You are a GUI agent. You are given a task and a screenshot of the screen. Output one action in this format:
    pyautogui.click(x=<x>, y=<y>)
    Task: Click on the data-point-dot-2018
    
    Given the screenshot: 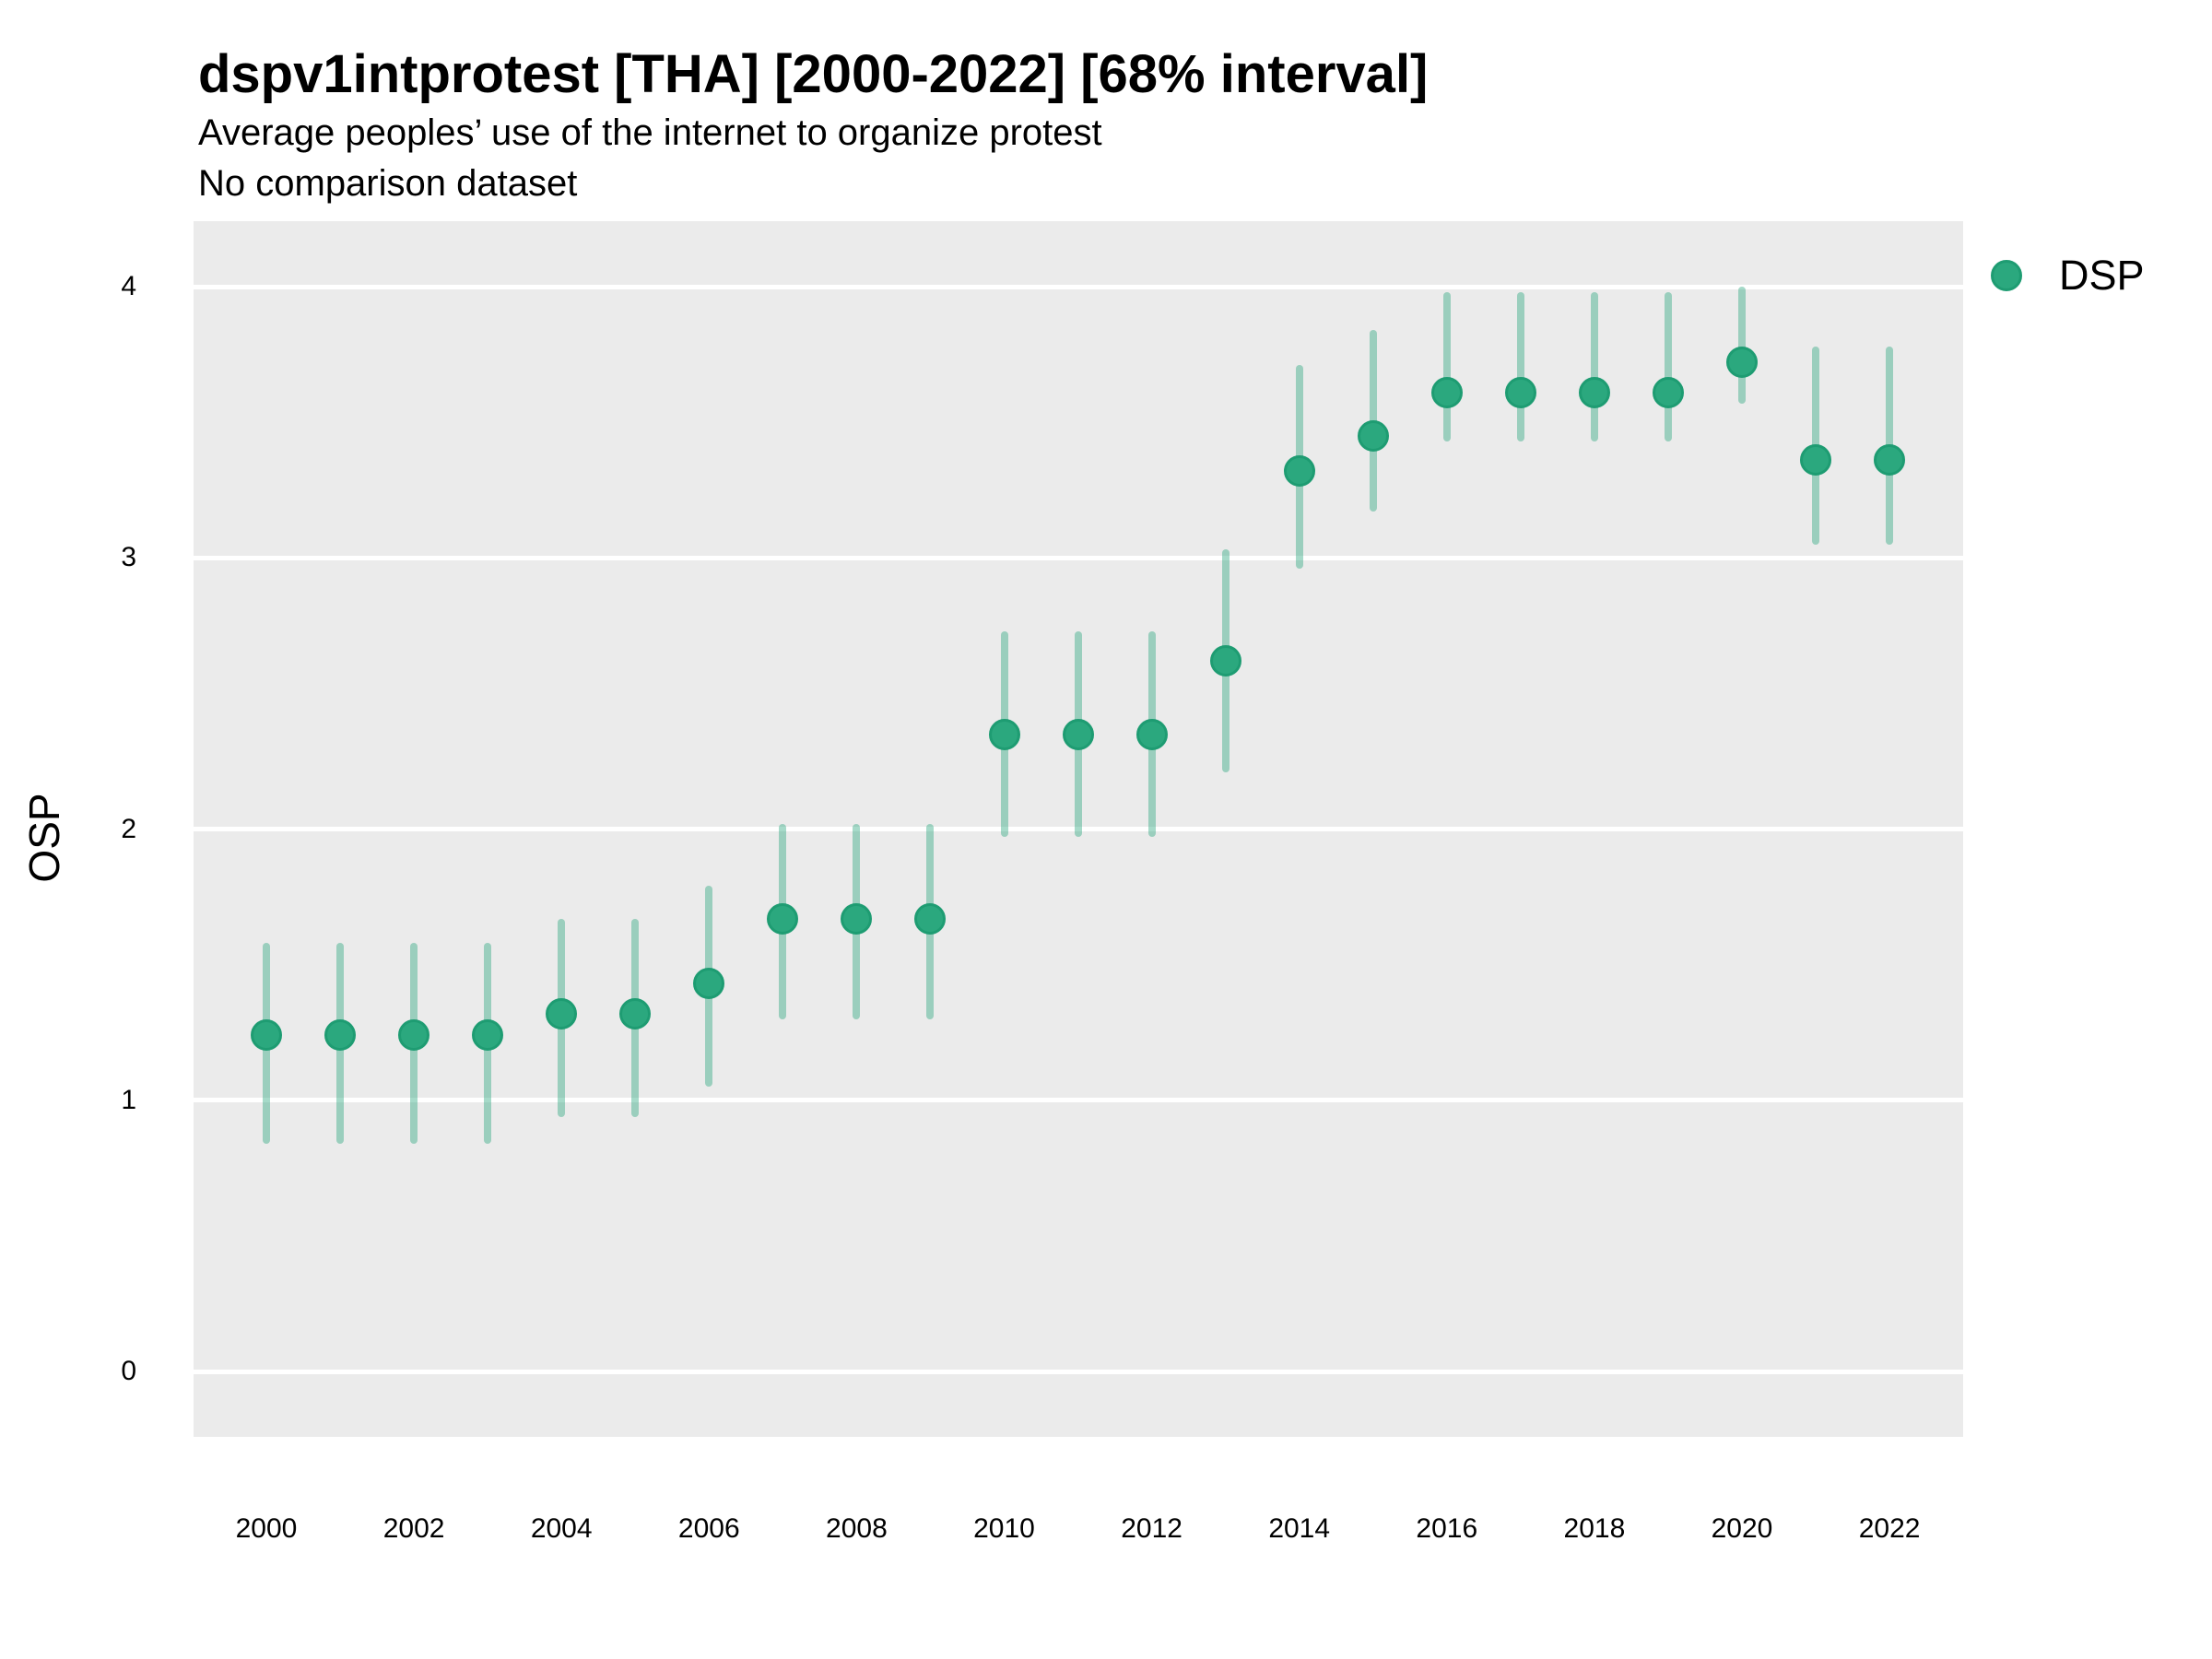 What is the action you would take?
    pyautogui.click(x=1594, y=392)
    